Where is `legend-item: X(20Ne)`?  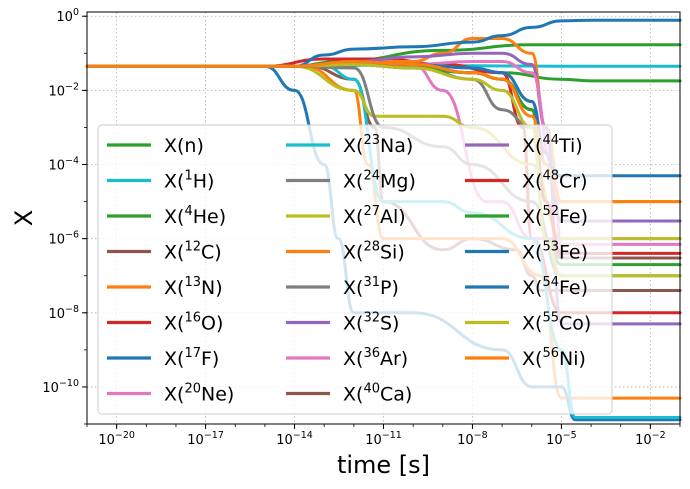
legend-item: X(20Ne) is located at coordinates (170, 394).